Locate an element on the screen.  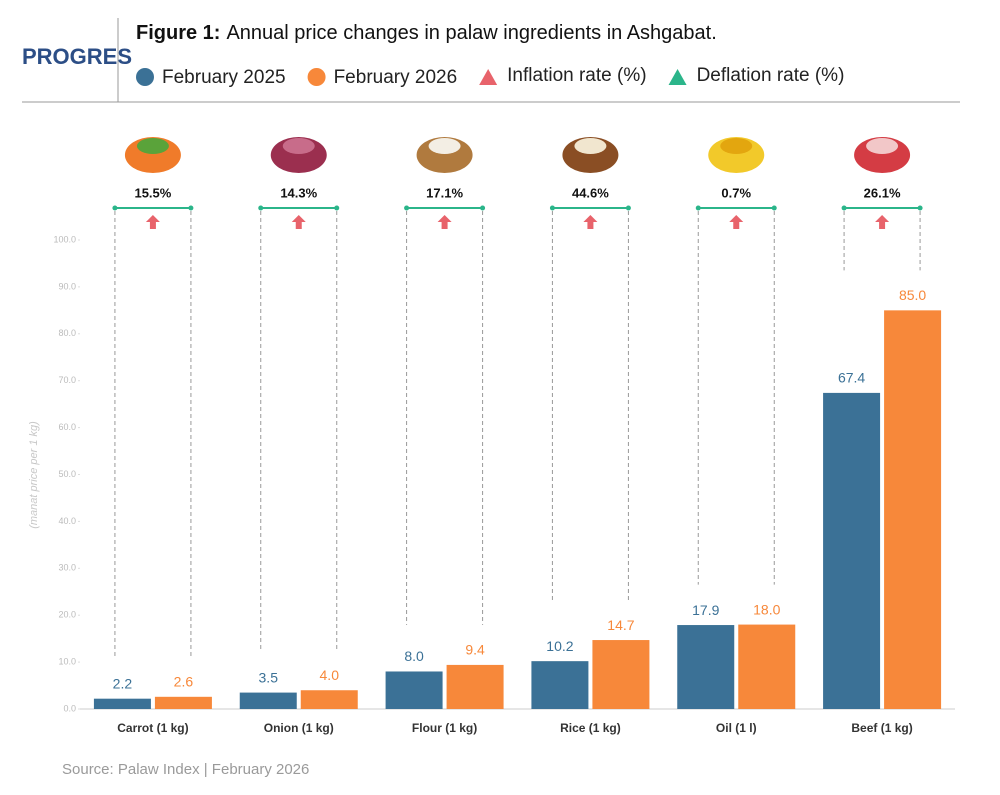
legend-label: February 2025 is located at coordinates (224, 77).